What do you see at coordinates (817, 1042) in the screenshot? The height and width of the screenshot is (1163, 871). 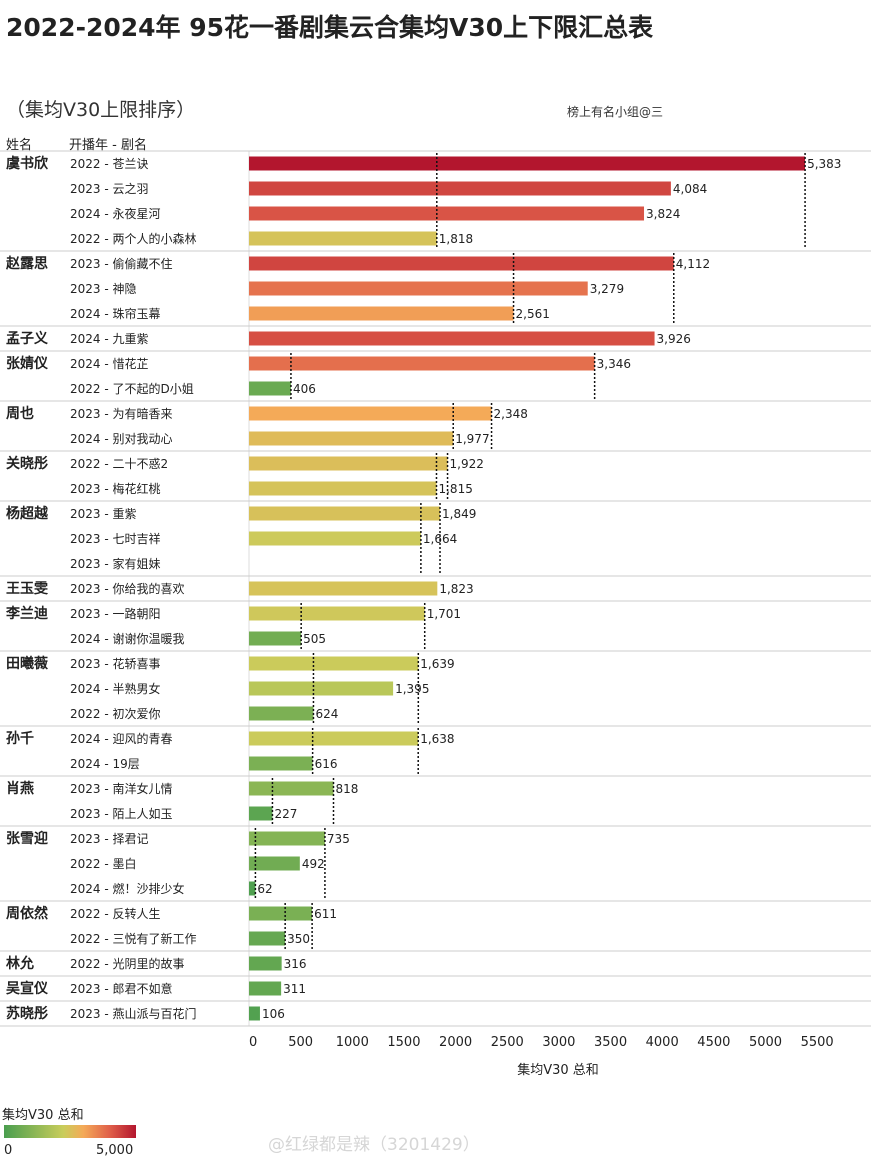 I see `x-tick-label: 5500` at bounding box center [817, 1042].